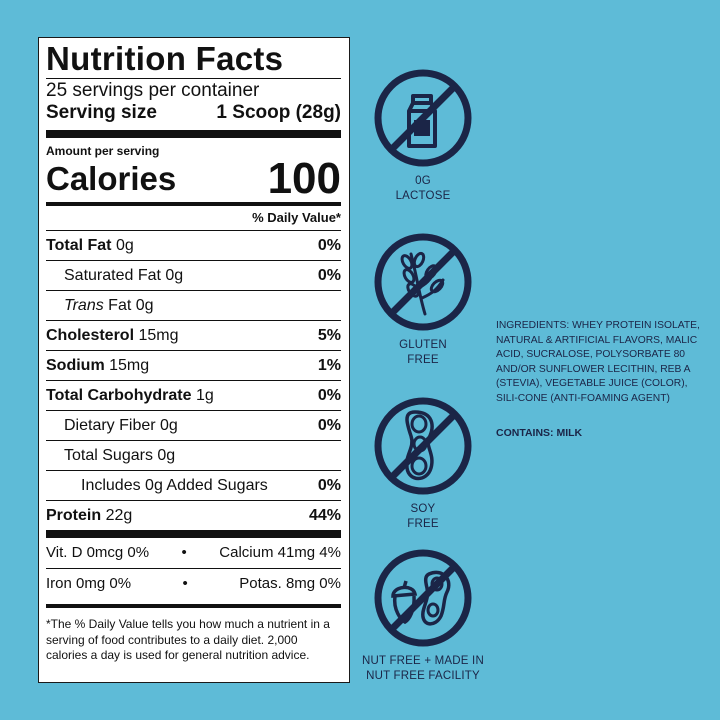 Image resolution: width=720 pixels, height=720 pixels. I want to click on protein-amount: 22g, so click(119, 515).